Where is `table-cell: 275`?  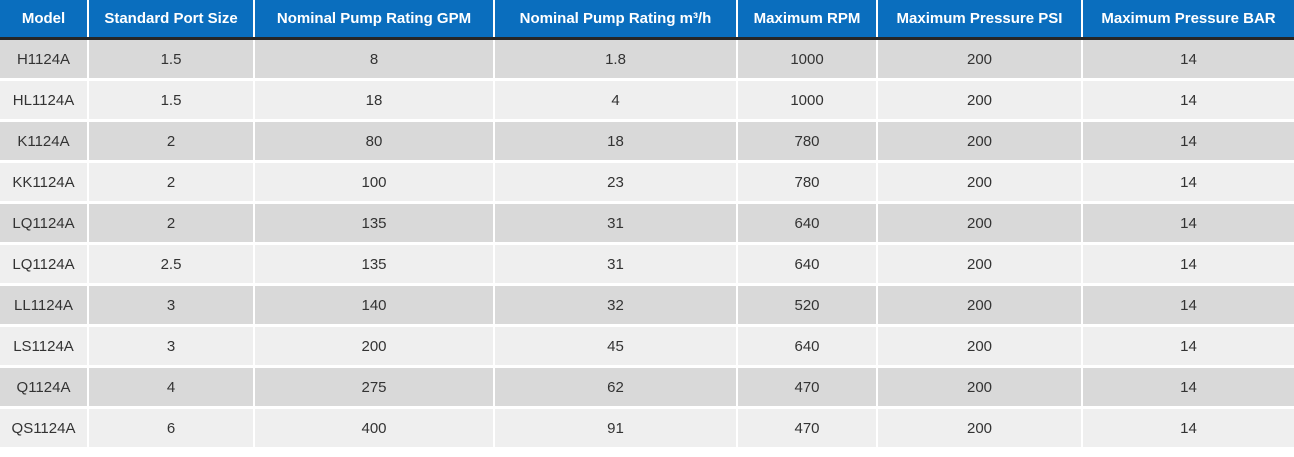 table-cell: 275 is located at coordinates (374, 387).